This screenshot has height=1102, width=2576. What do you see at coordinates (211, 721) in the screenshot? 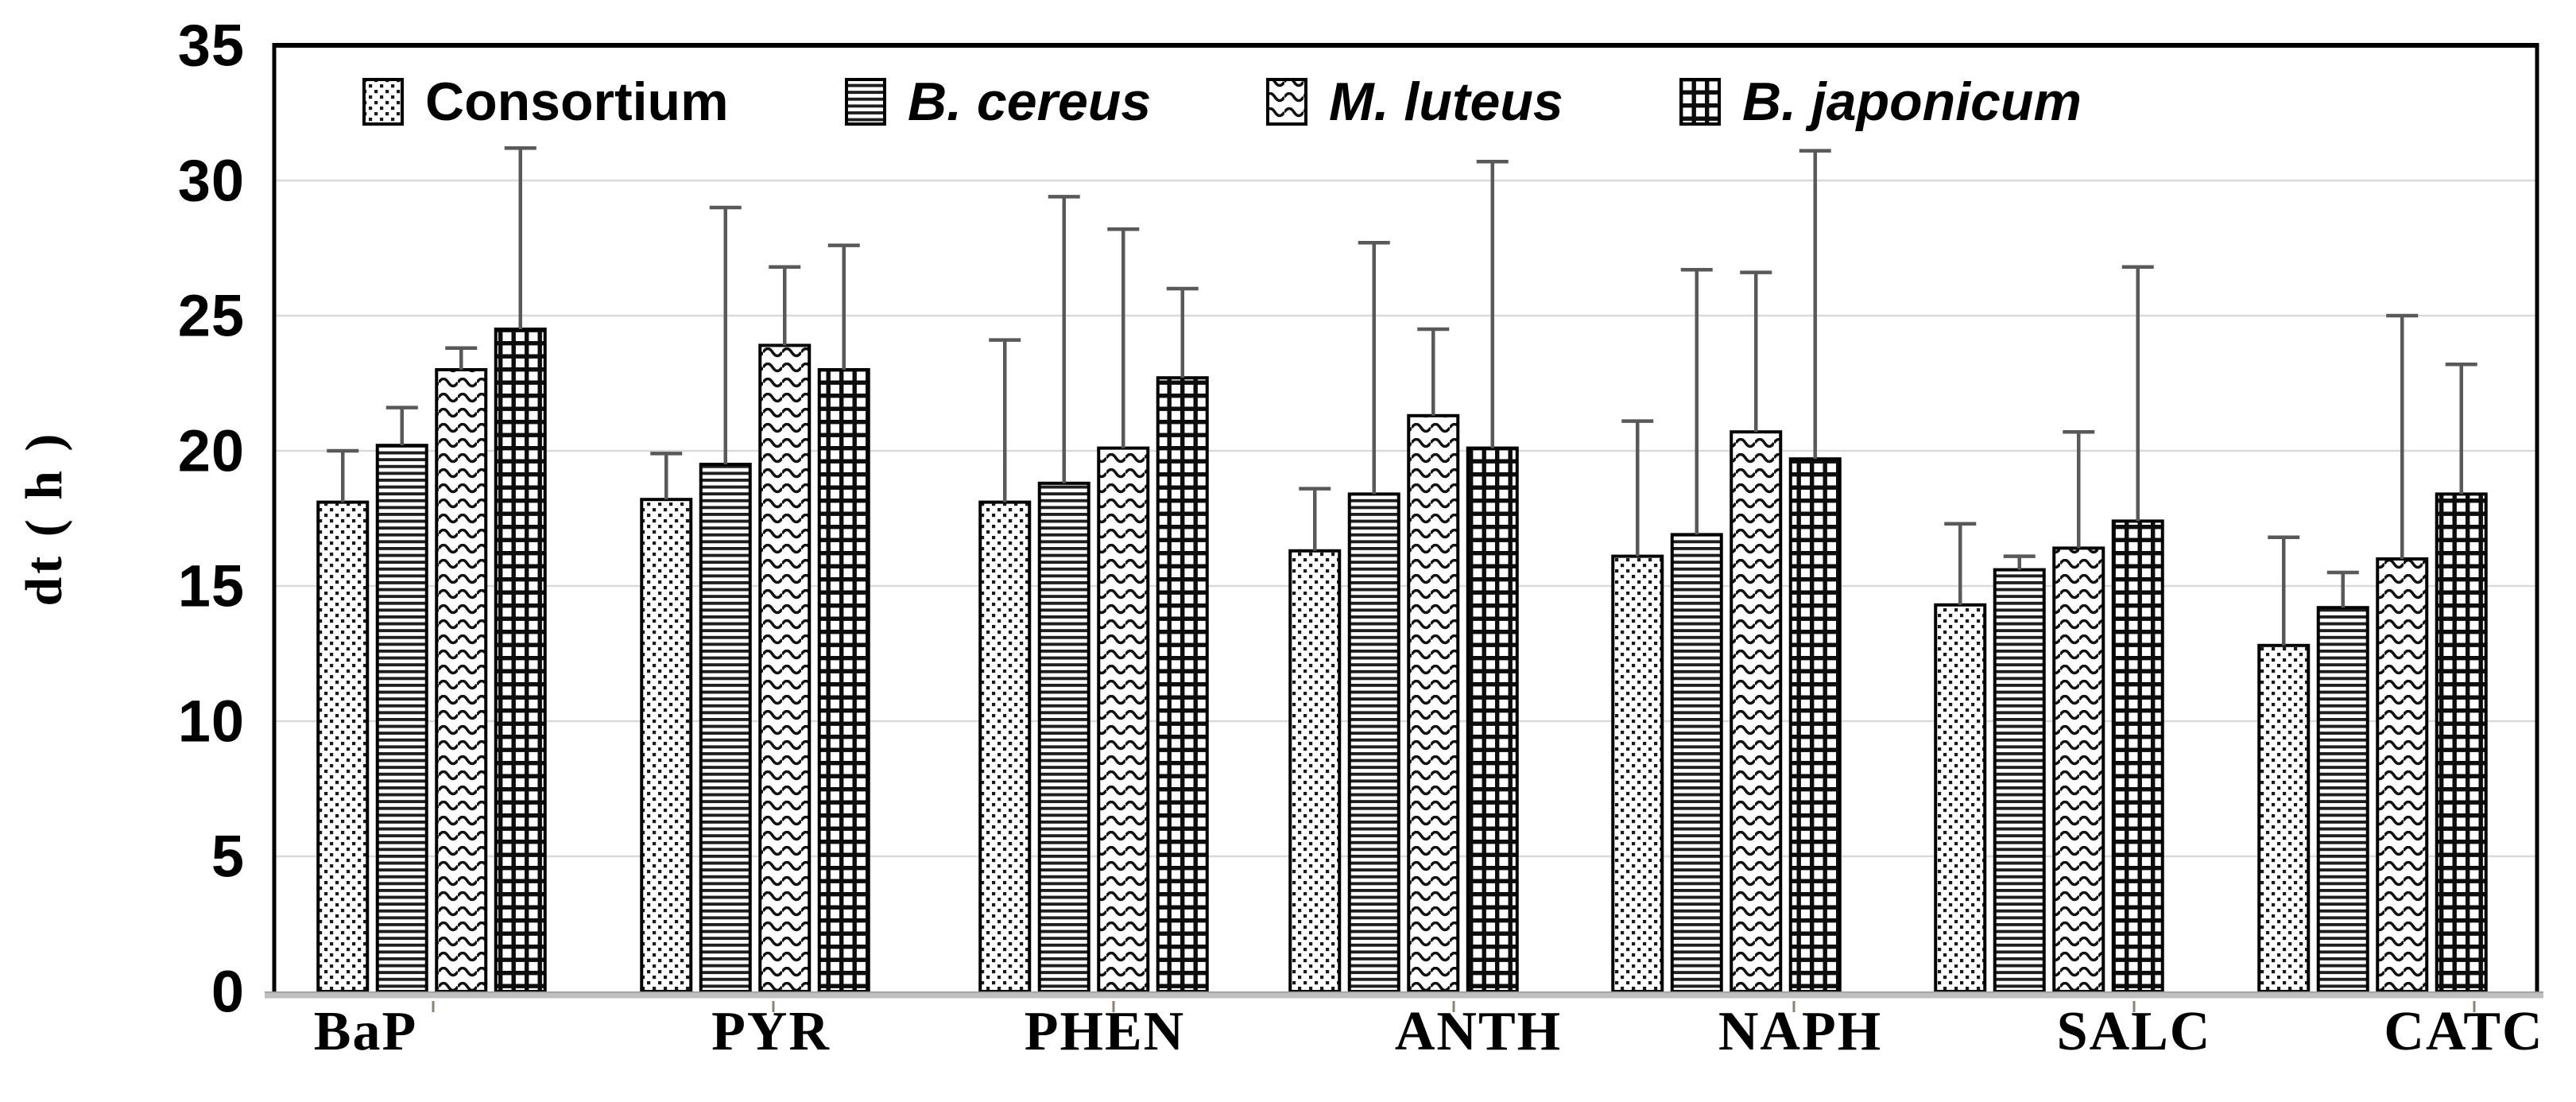
I see `y-tick-label: 10` at bounding box center [211, 721].